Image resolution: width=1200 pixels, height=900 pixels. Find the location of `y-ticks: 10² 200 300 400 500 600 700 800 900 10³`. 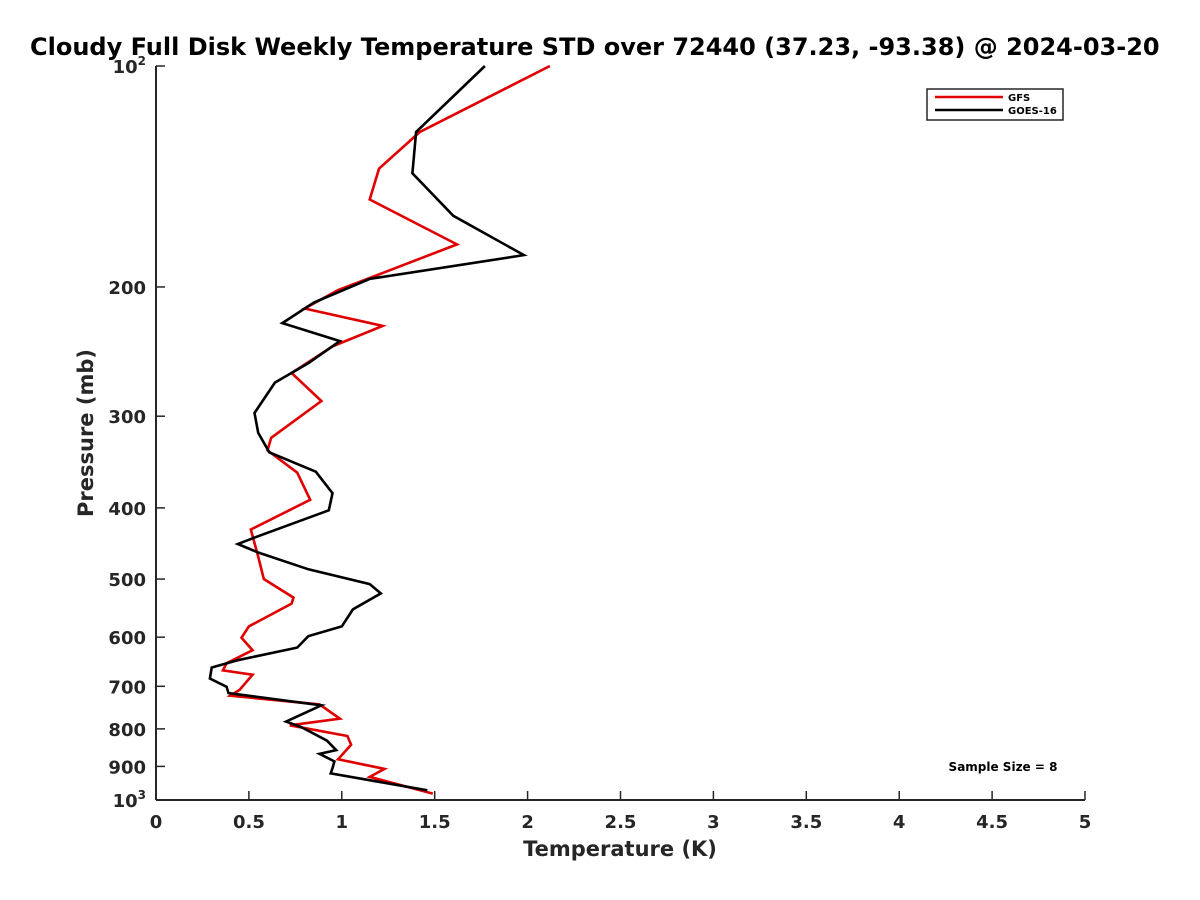

y-ticks: 10² 200 300 400 500 600 700 800 900 10³ is located at coordinates (136, 433).